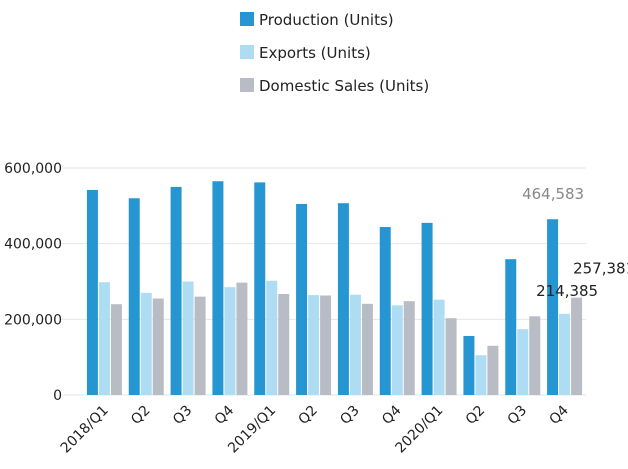  I want to click on y-tick-label: 200,000, so click(33, 320).